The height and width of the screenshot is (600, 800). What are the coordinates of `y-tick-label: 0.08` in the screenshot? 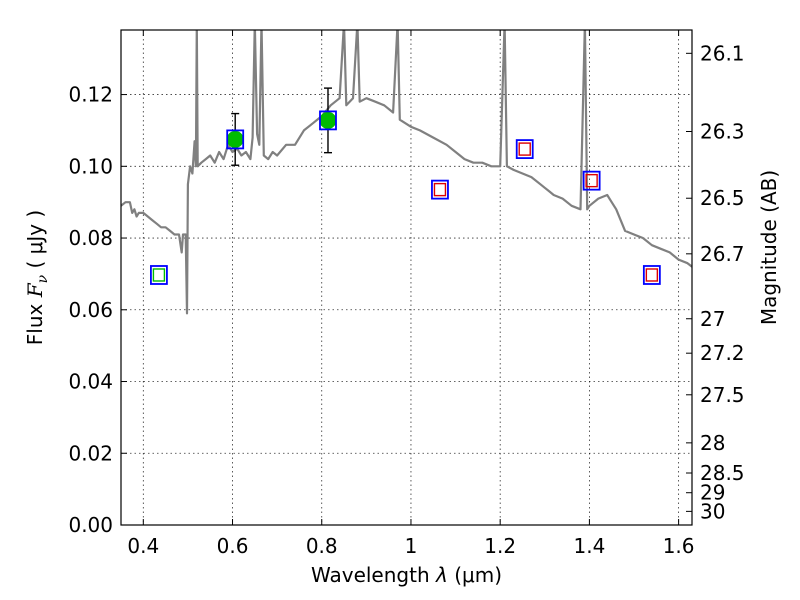 It's located at (90, 238).